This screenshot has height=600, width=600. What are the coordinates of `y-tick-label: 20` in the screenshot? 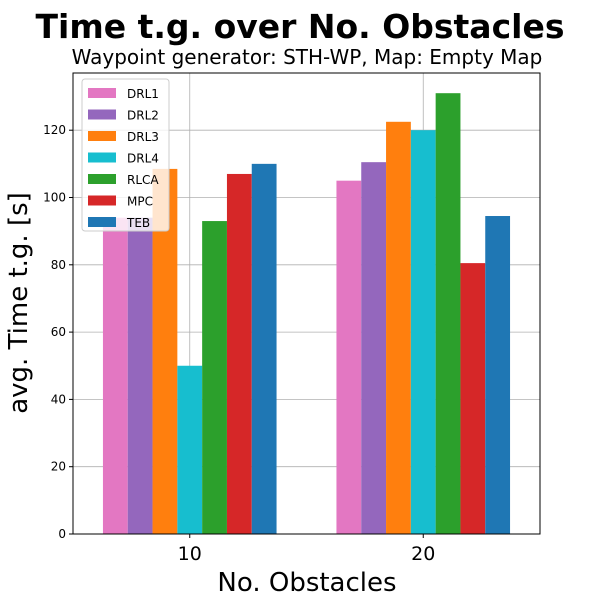 It's located at (58, 467).